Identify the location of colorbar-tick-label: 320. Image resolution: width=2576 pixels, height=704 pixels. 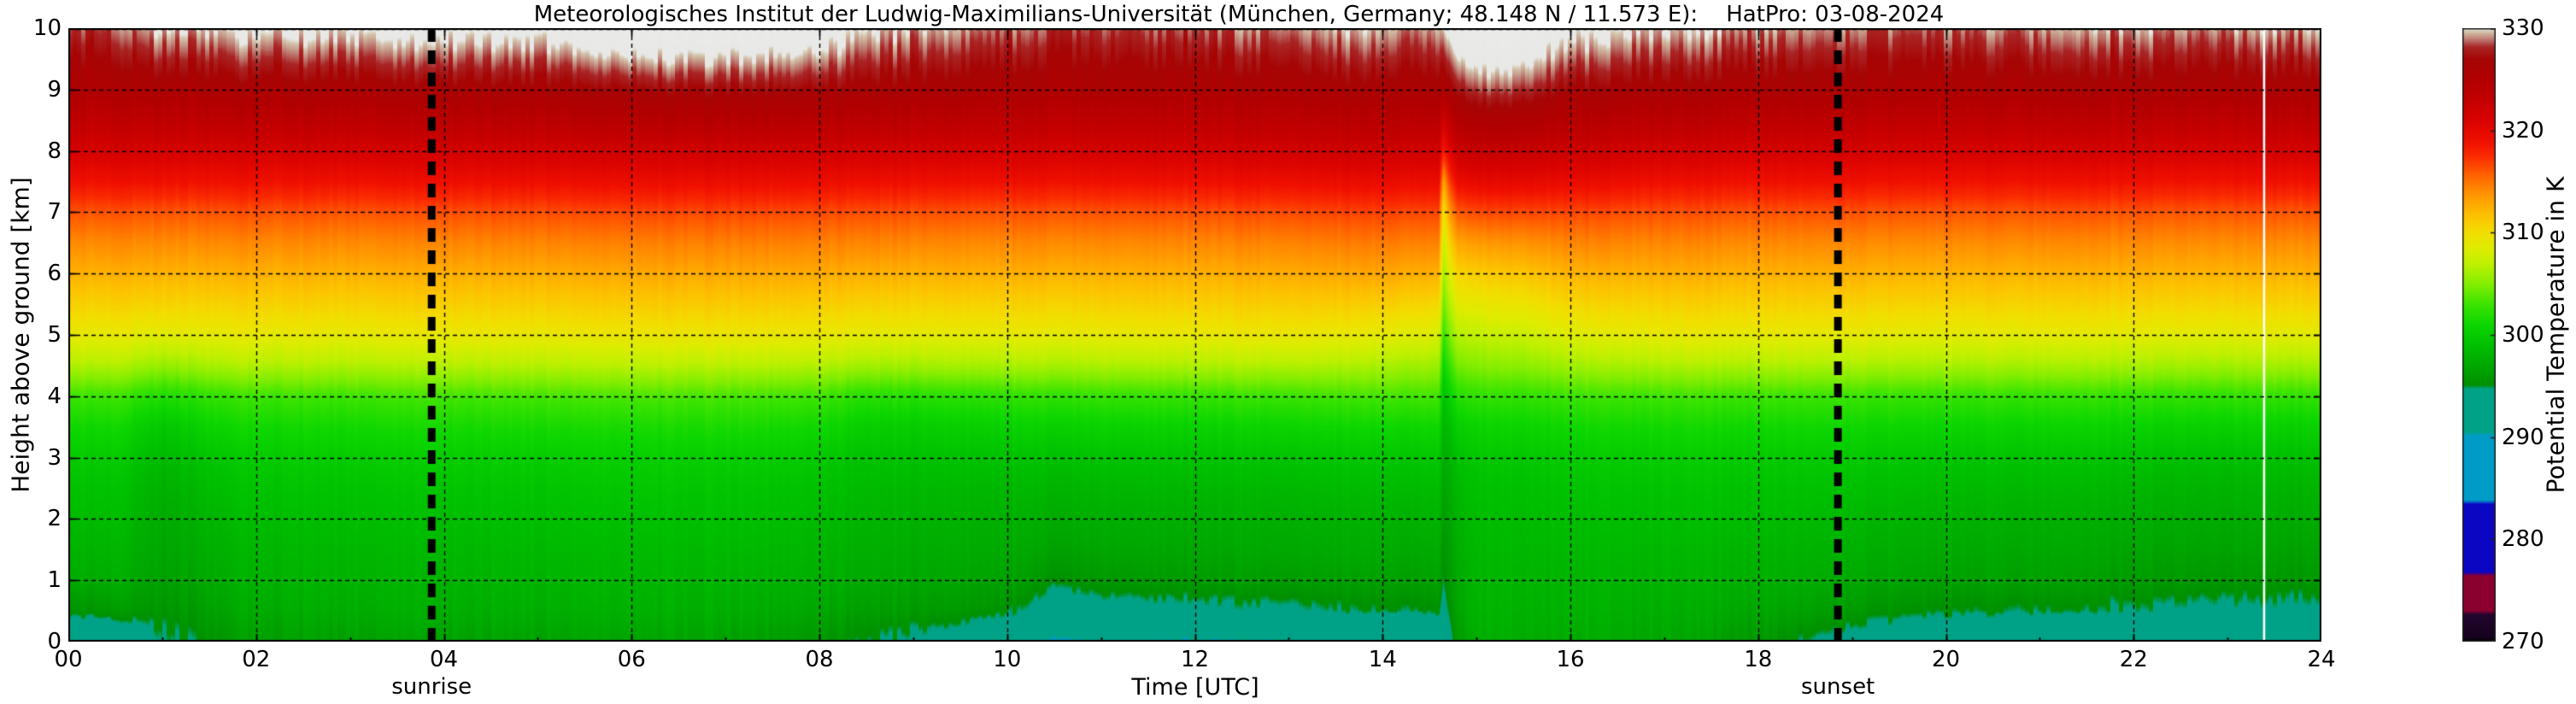
(2523, 130).